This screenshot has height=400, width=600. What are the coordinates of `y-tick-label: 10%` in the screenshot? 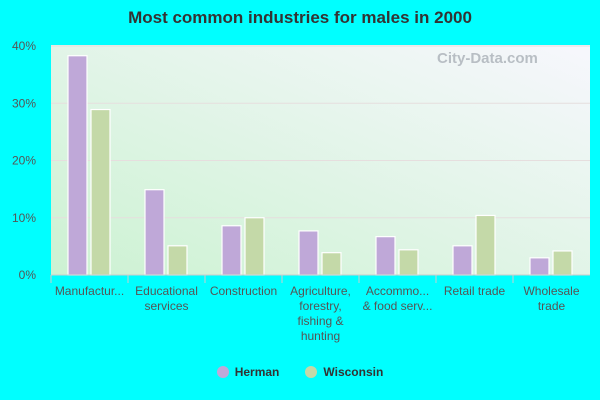 It's located at (24, 218).